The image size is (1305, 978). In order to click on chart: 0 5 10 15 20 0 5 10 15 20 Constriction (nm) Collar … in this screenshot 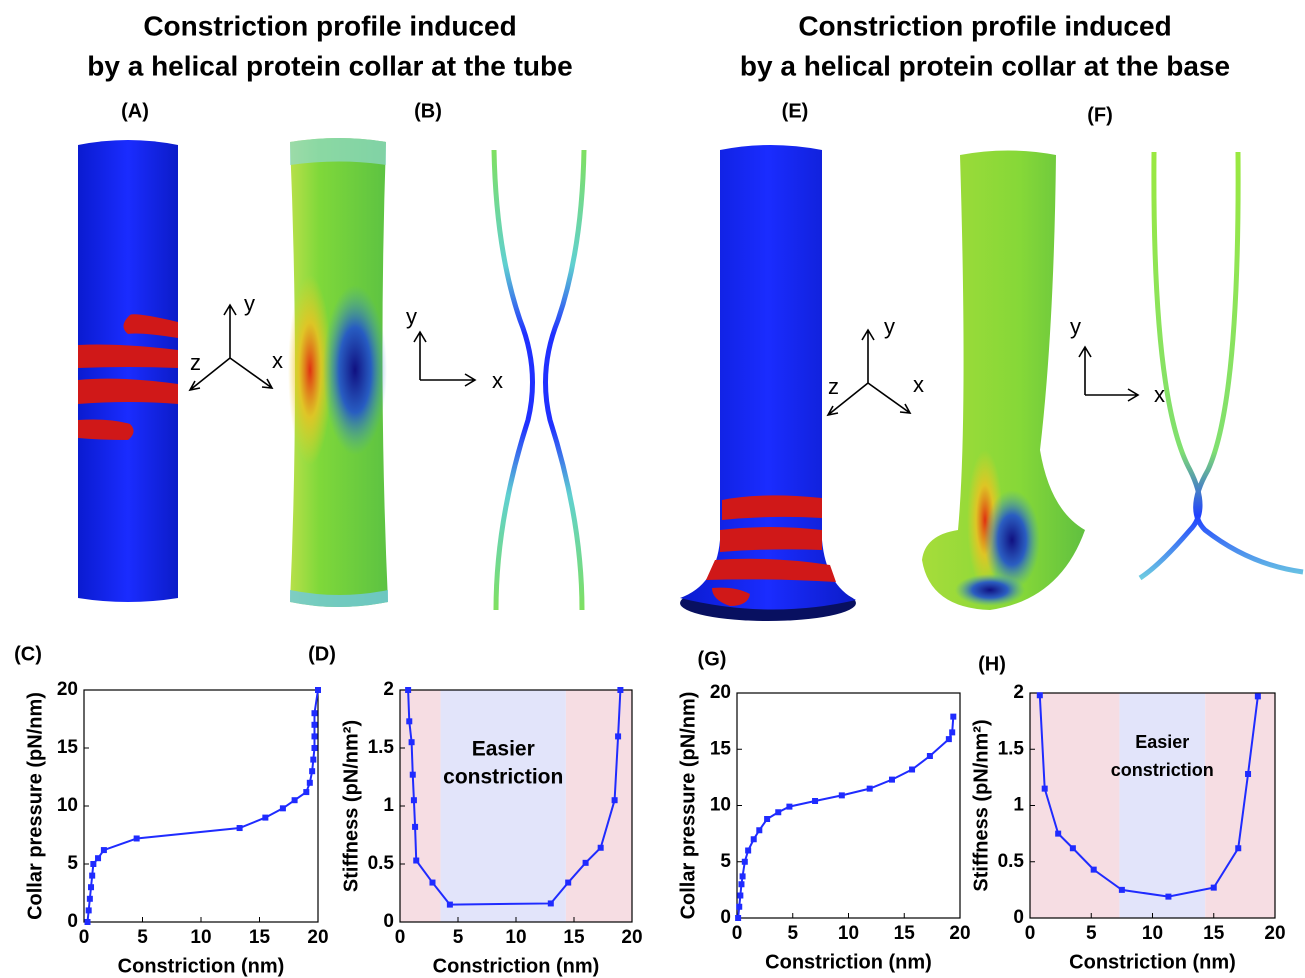, I will do `click(176, 828)`.